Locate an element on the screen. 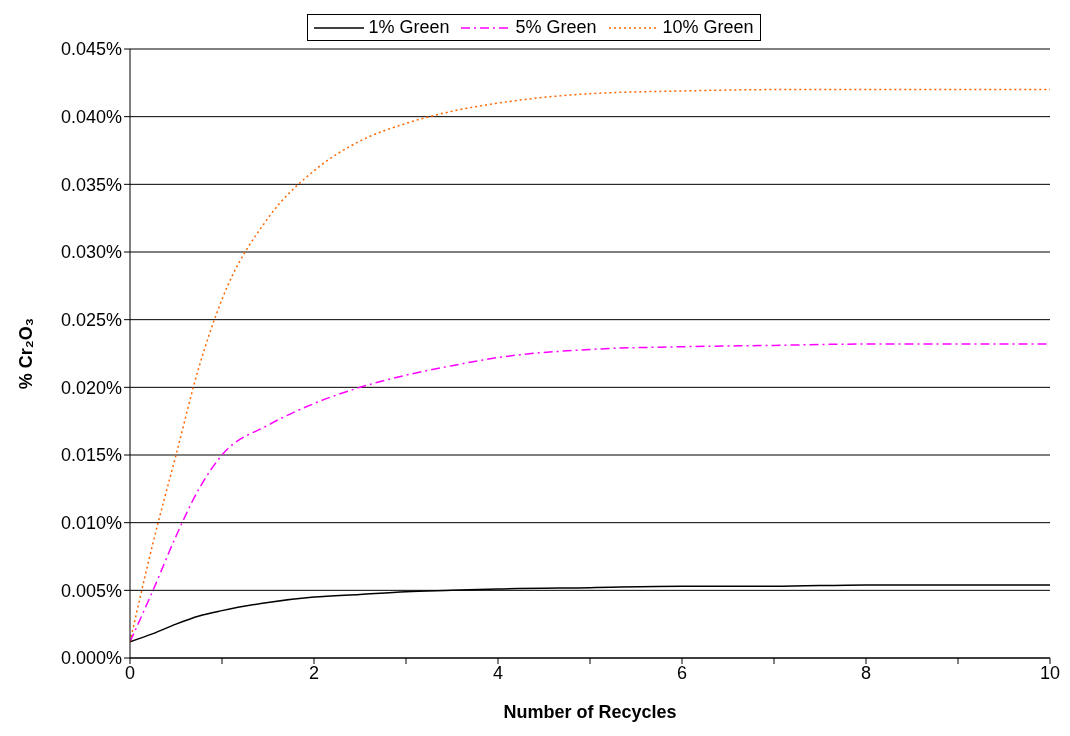 This screenshot has width=1070, height=736. y-tick-label: 0.010% is located at coordinates (91, 523).